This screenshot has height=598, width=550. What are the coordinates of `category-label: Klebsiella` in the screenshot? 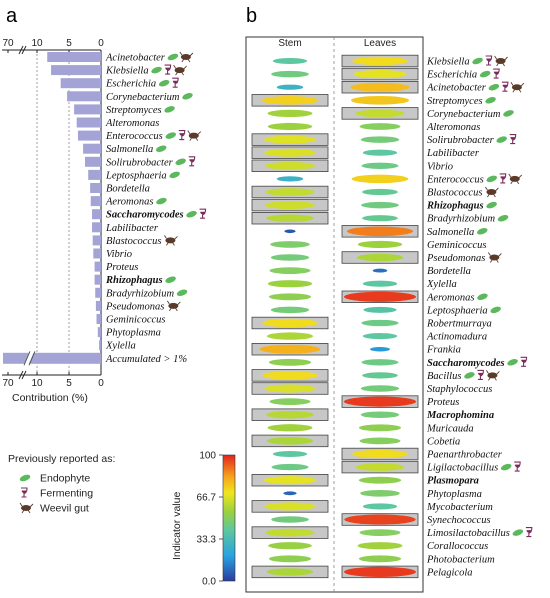 It's located at (127, 71).